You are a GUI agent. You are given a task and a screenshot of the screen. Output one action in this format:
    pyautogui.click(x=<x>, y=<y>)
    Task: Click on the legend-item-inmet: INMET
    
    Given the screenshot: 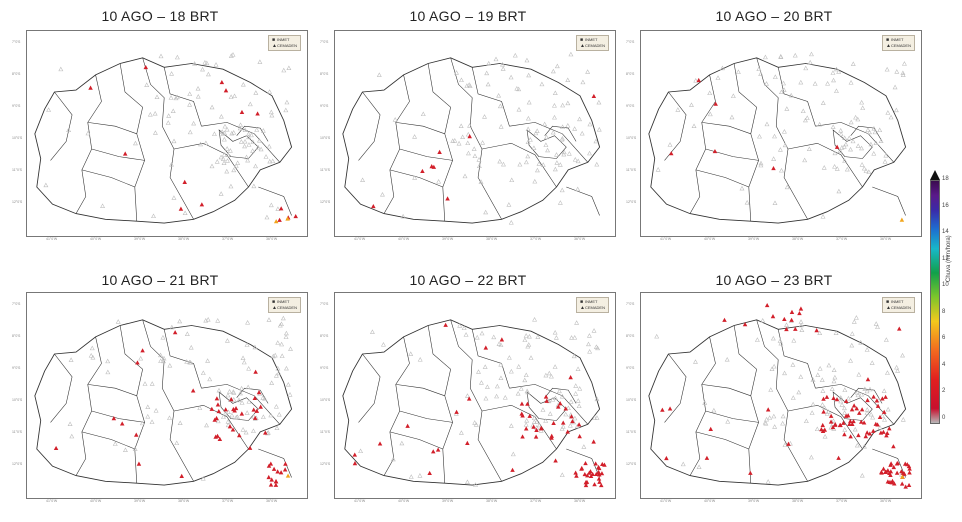 What is the action you would take?
    pyautogui.click(x=283, y=39)
    